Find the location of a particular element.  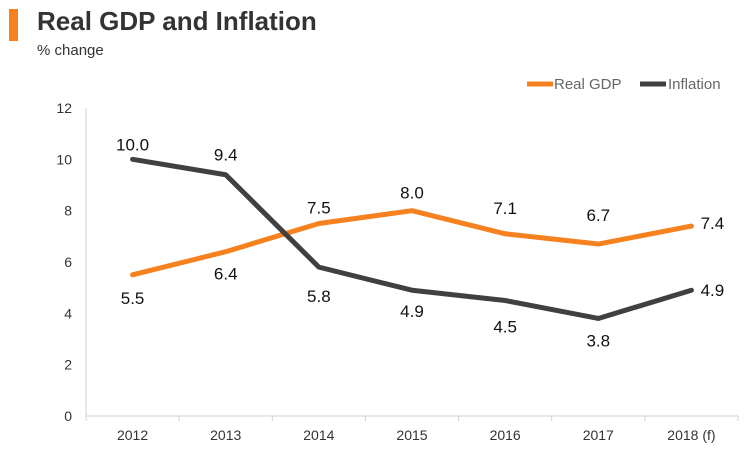

chart-title: Real GDP and Inflation is located at coordinates (177, 21).